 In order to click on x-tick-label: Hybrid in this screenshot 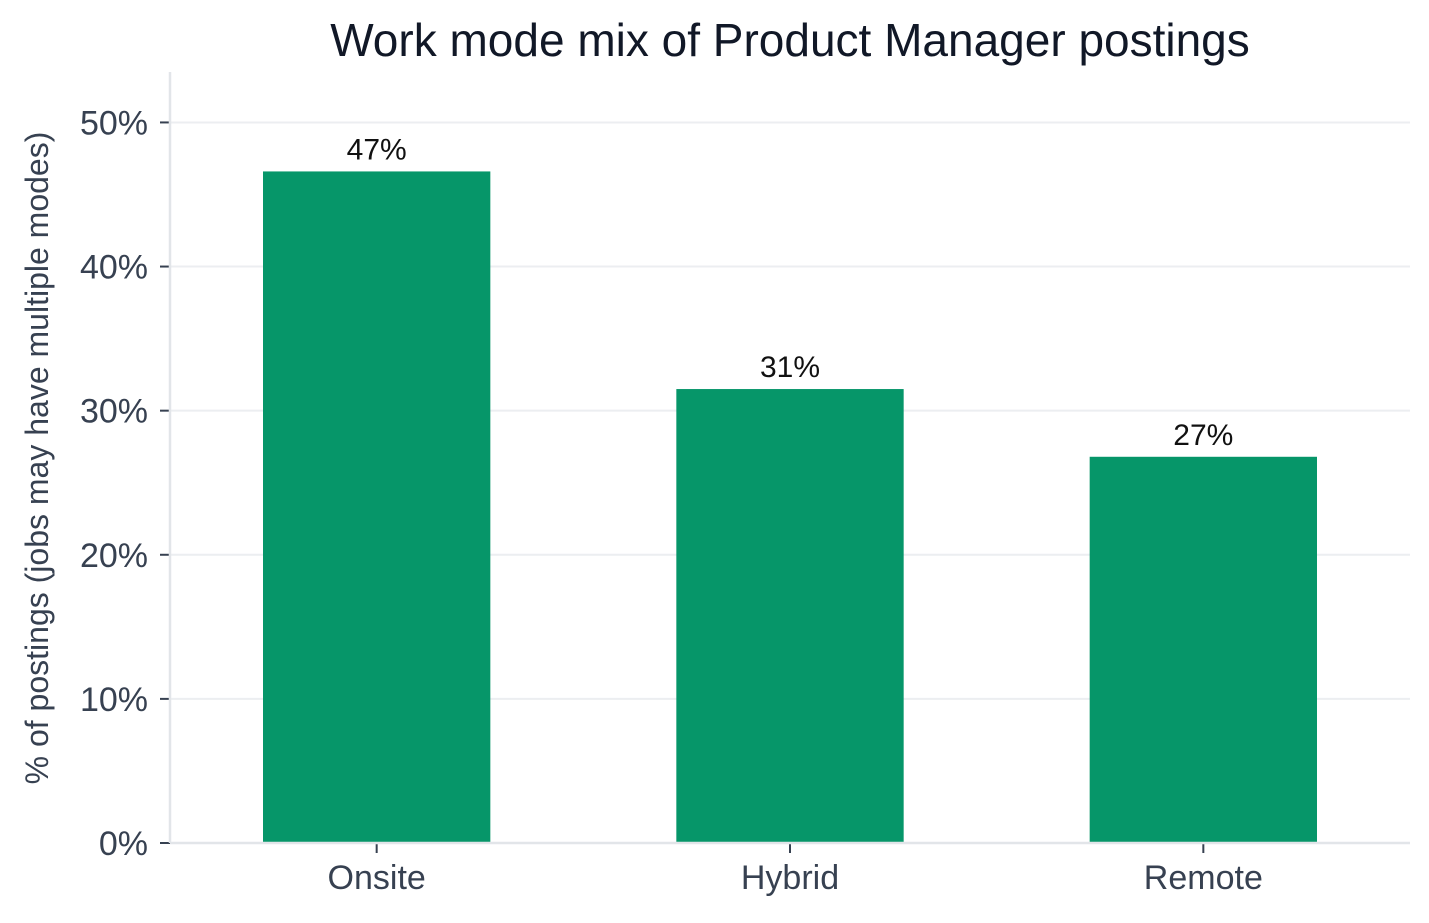, I will do `click(790, 878)`.